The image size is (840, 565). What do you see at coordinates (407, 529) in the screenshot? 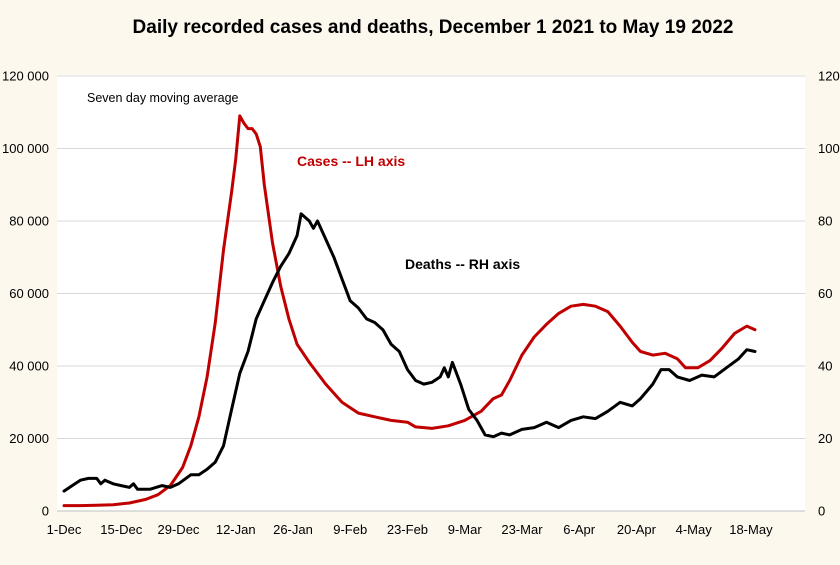
I see `x-tick-label: 23-Feb` at bounding box center [407, 529].